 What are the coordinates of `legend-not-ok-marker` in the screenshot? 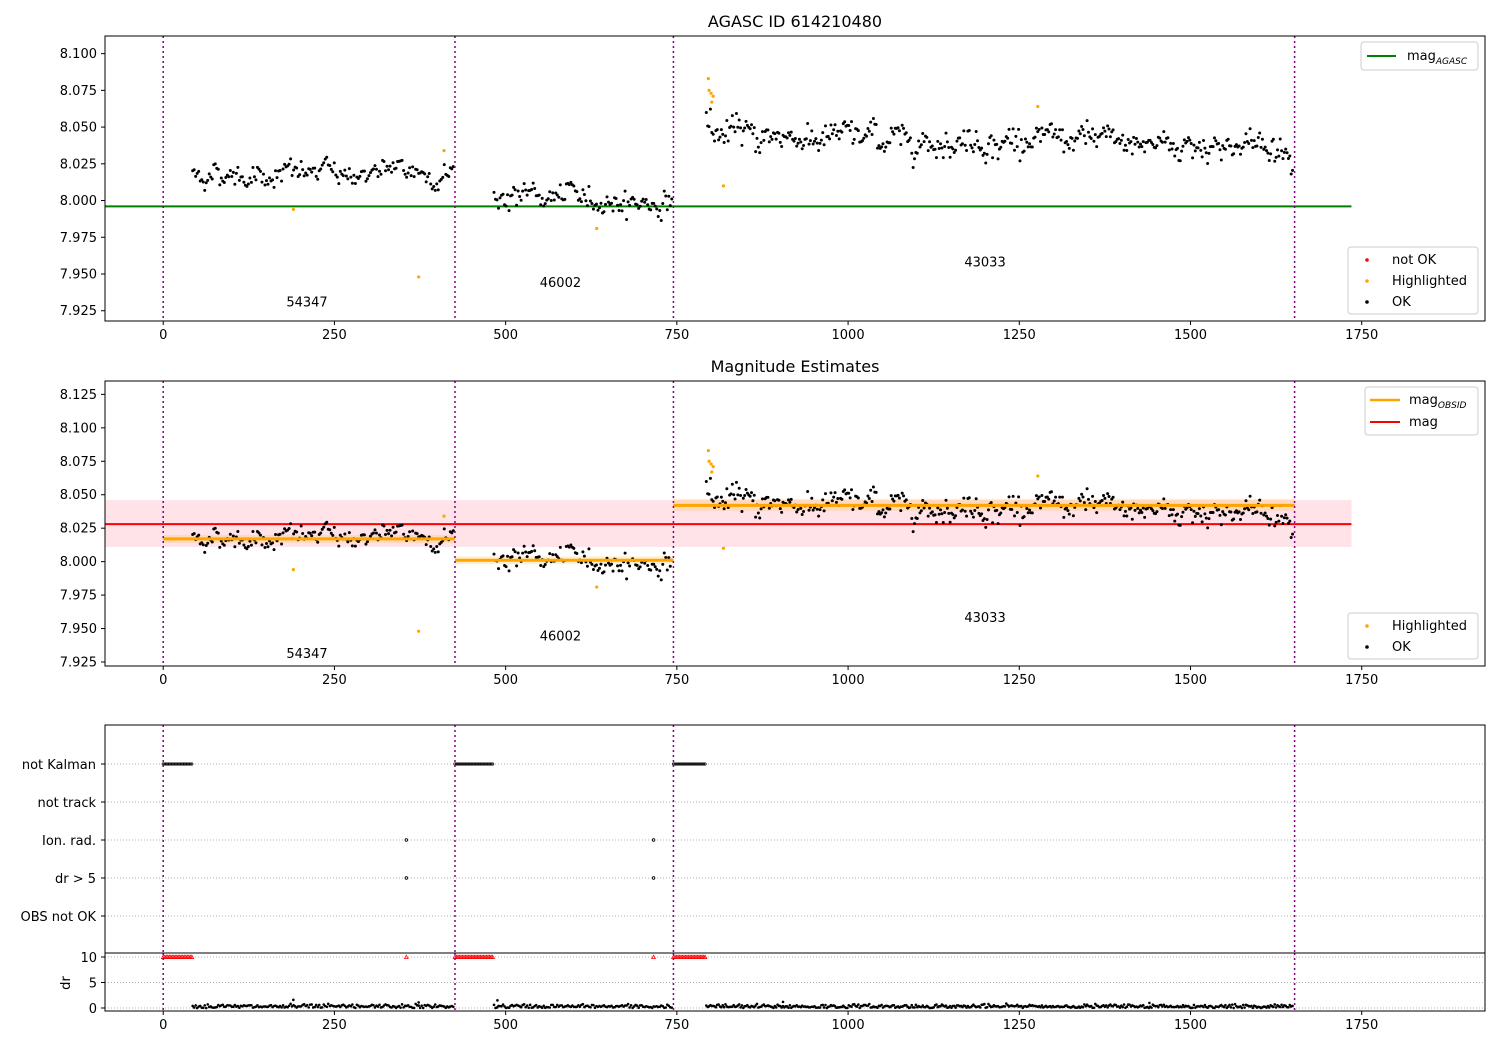 It's located at (1367, 260).